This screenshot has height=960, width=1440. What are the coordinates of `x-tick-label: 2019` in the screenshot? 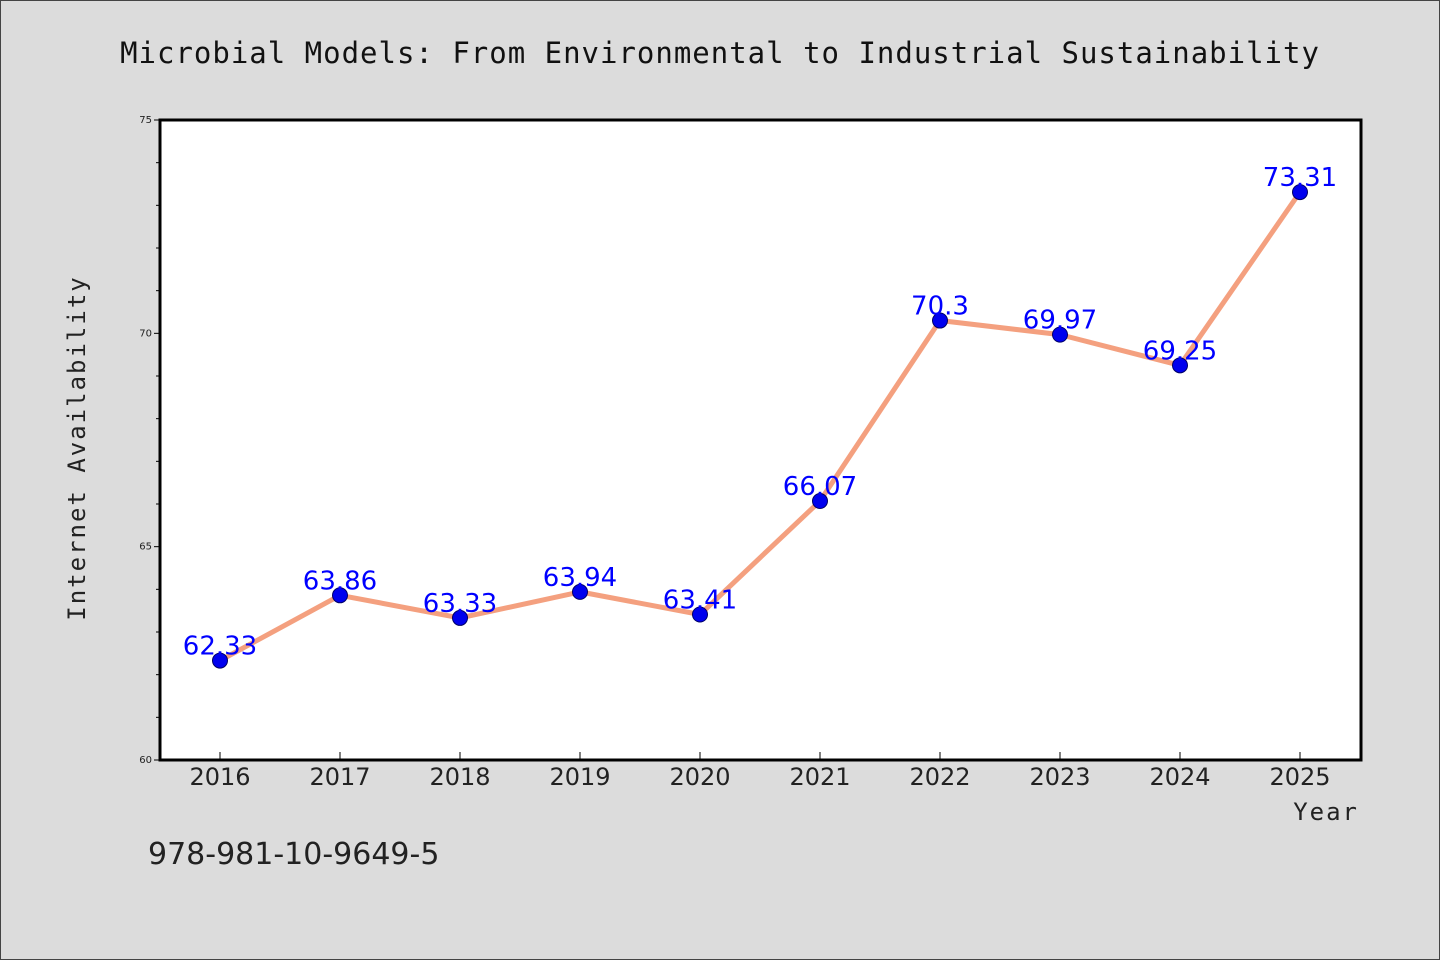 It's located at (579, 777).